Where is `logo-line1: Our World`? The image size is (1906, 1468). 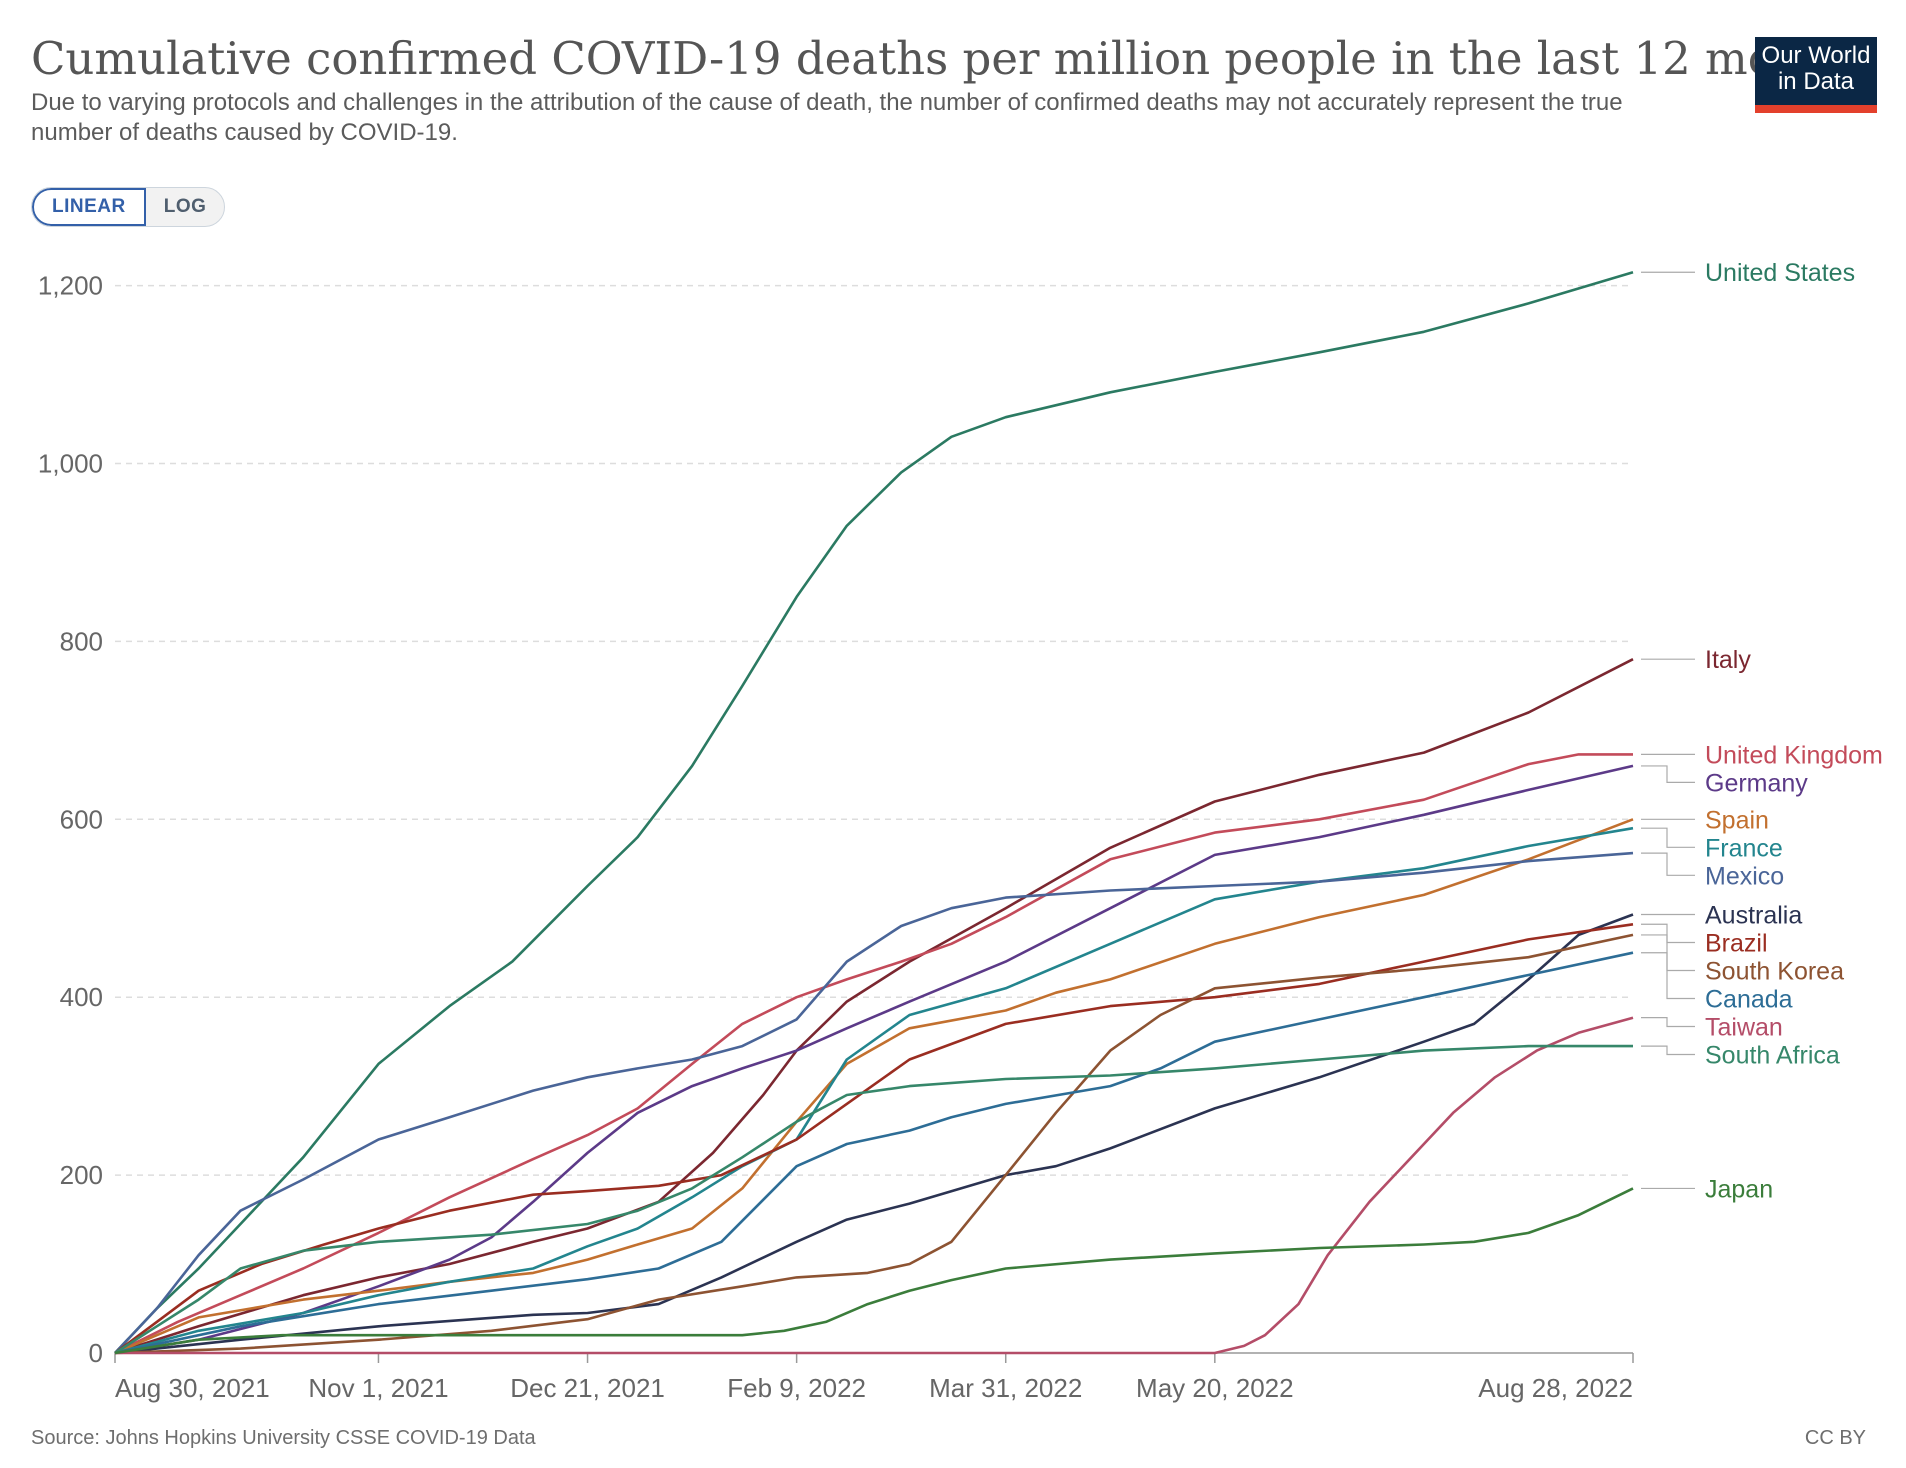
logo-line1: Our World is located at coordinates (1816, 55).